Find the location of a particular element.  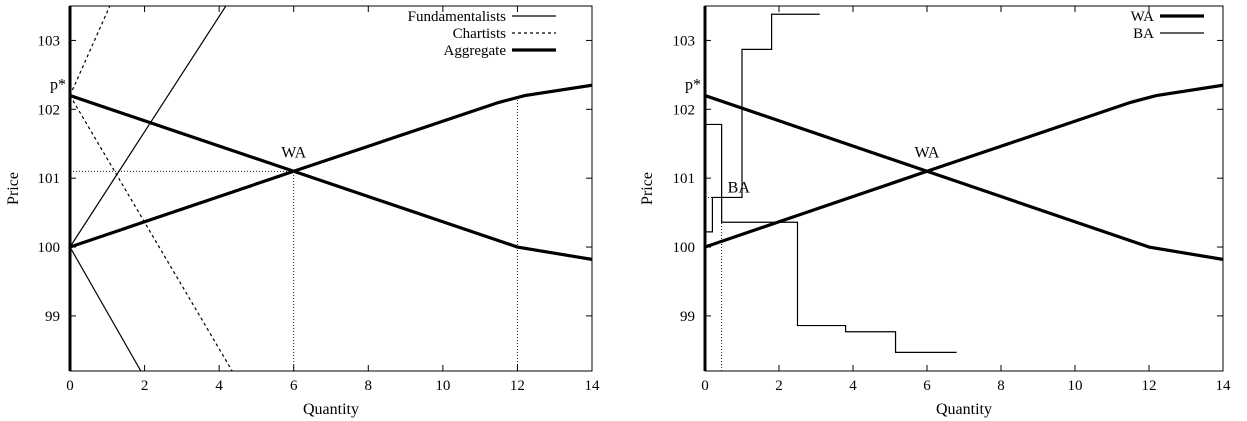

series-line-fundamentalists is located at coordinates (106, 308).